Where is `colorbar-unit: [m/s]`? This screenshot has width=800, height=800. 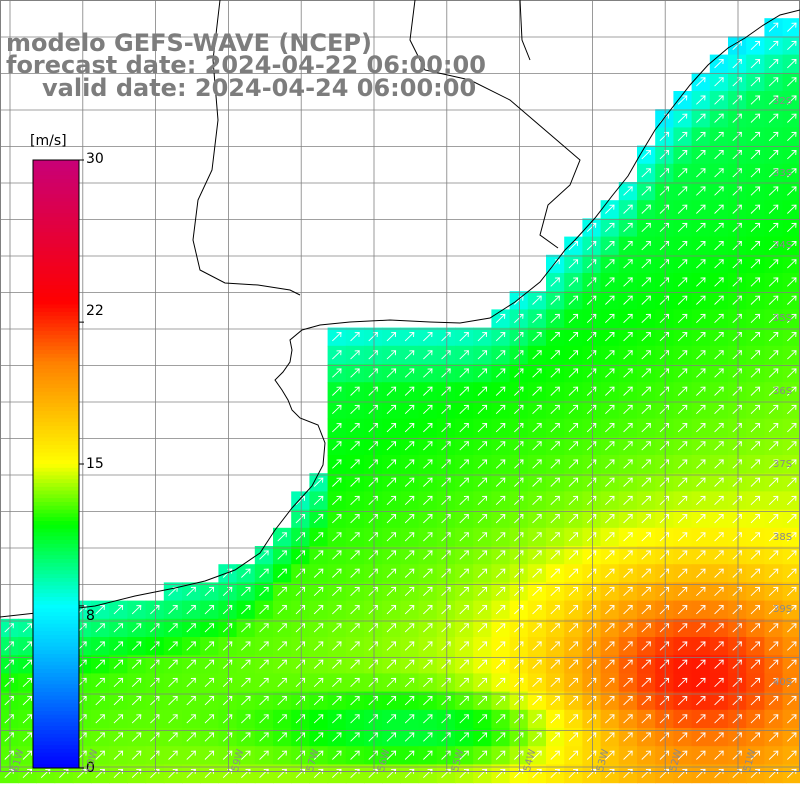
colorbar-unit: [m/s] is located at coordinates (48, 141).